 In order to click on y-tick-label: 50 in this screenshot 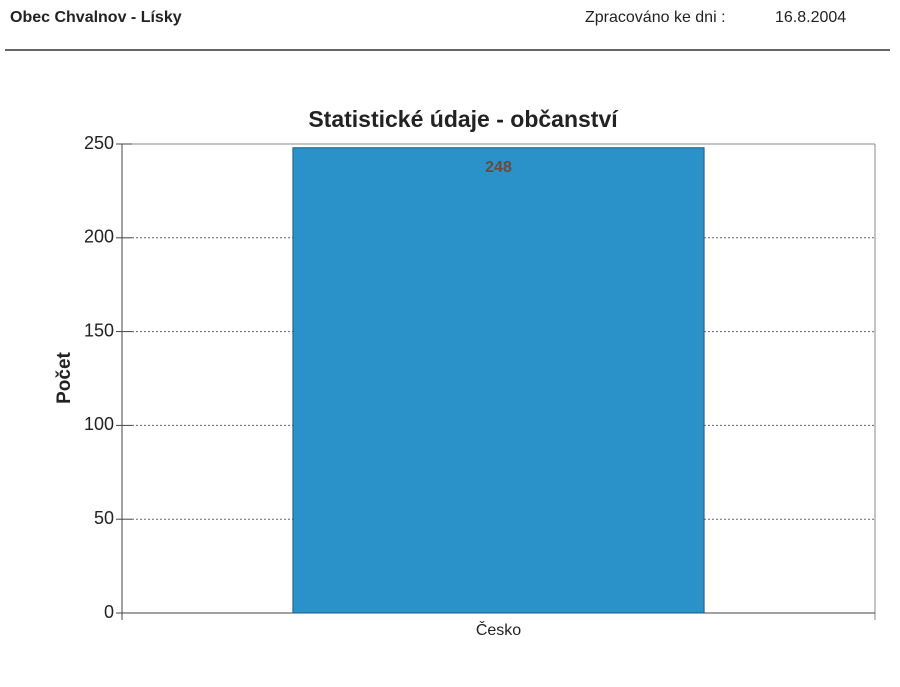, I will do `click(104, 518)`.